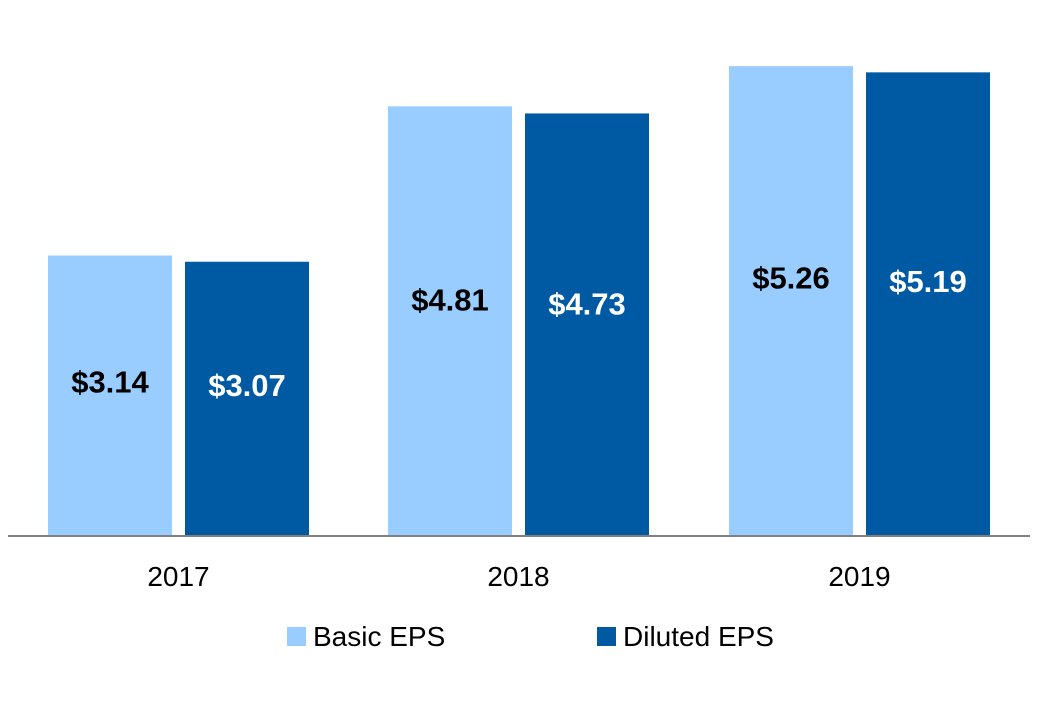  What do you see at coordinates (928, 304) in the screenshot?
I see `bar-diluted-eps-2019` at bounding box center [928, 304].